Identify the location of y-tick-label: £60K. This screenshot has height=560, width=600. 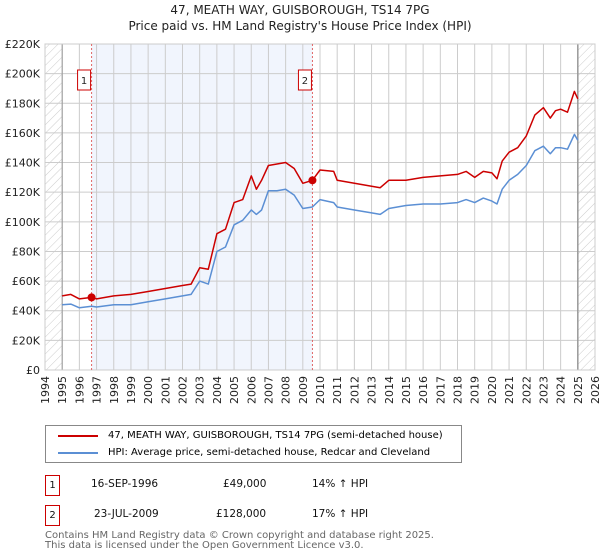
(26, 281).